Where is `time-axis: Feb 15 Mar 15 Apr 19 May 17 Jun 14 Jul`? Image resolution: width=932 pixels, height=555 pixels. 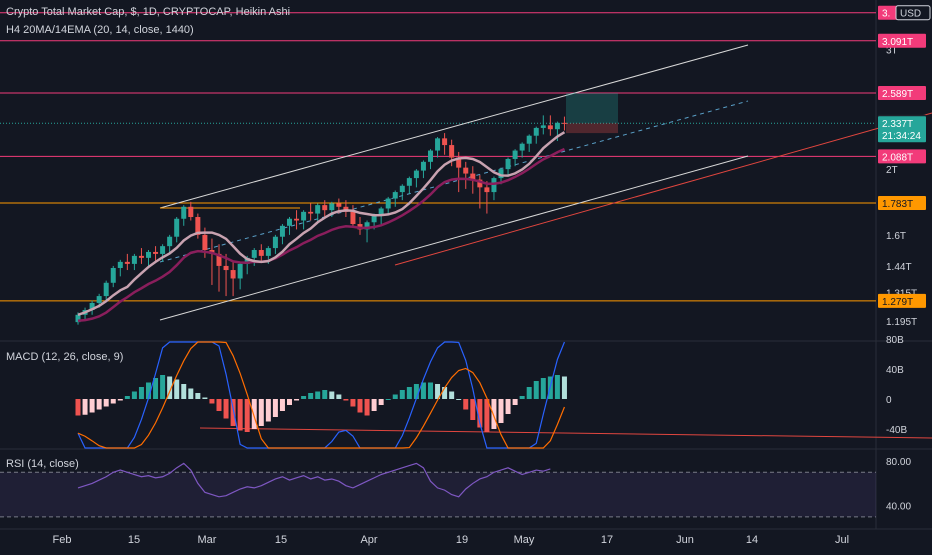 time-axis: Feb 15 Mar 15 Apr 19 May 17 Jun 14 Jul is located at coordinates (451, 540).